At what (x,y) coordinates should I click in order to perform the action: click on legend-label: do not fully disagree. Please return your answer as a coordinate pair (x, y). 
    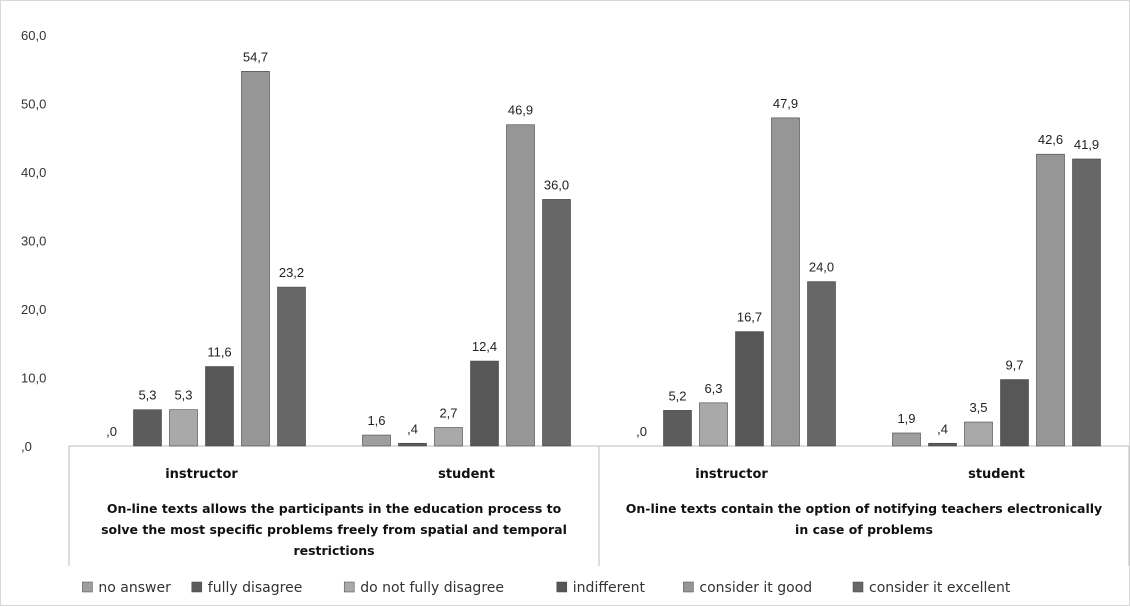
    Looking at the image, I should click on (432, 588).